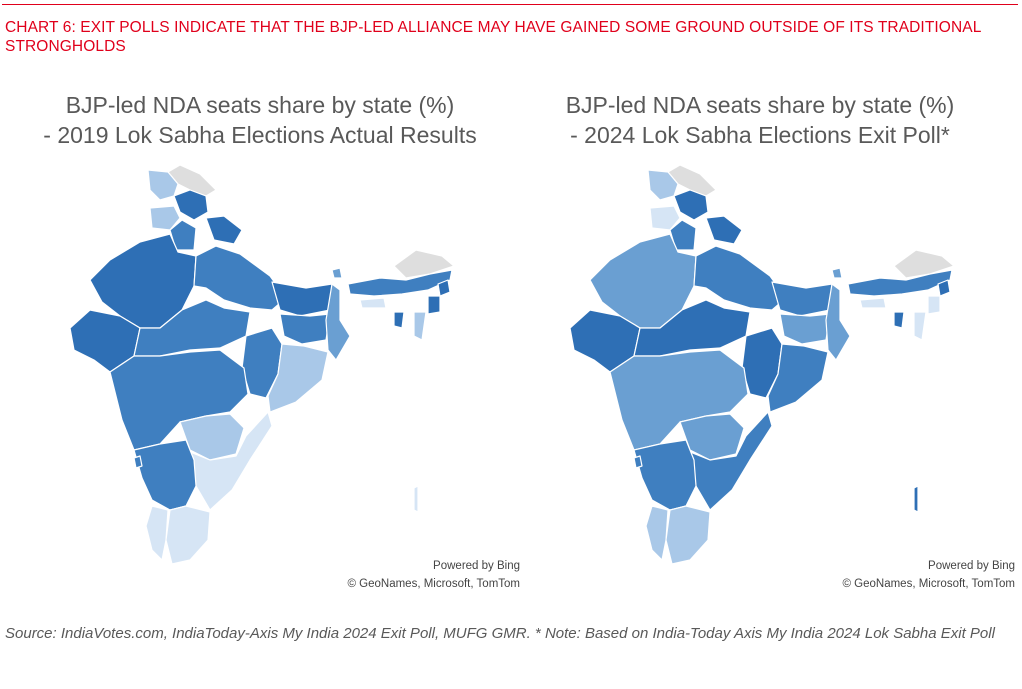  What do you see at coordinates (510, 4) in the screenshot?
I see `top-rule` at bounding box center [510, 4].